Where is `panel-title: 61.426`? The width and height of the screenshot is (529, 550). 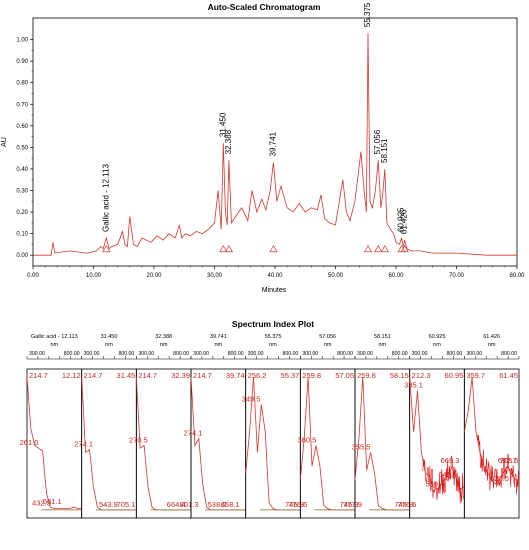 panel-title: 61.426 is located at coordinates (491, 337).